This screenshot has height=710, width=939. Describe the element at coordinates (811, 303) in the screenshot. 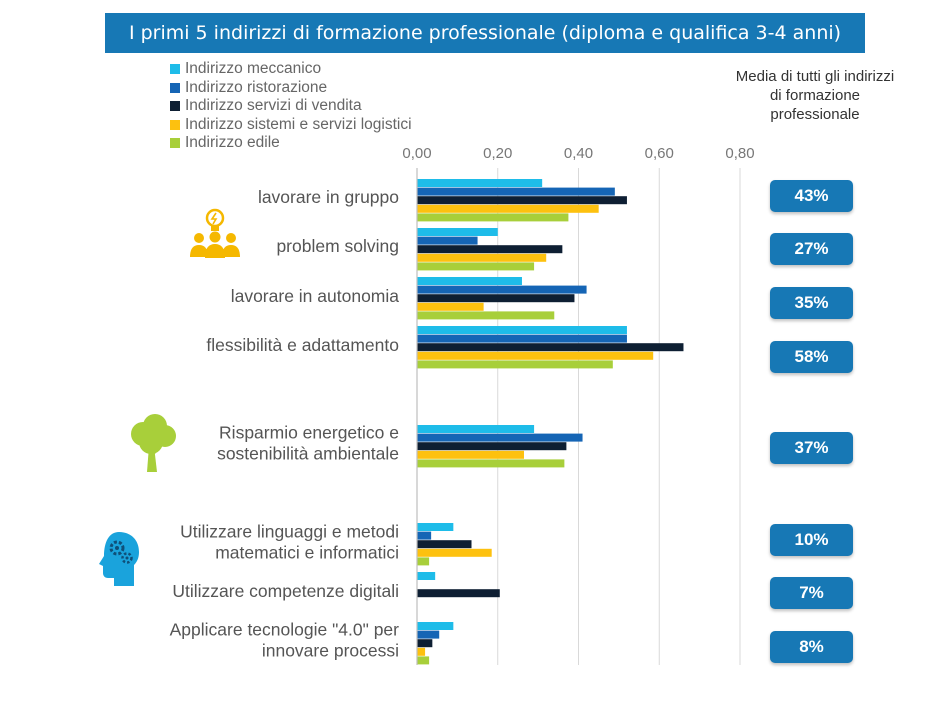

I see `average-badge: 35%` at that location.